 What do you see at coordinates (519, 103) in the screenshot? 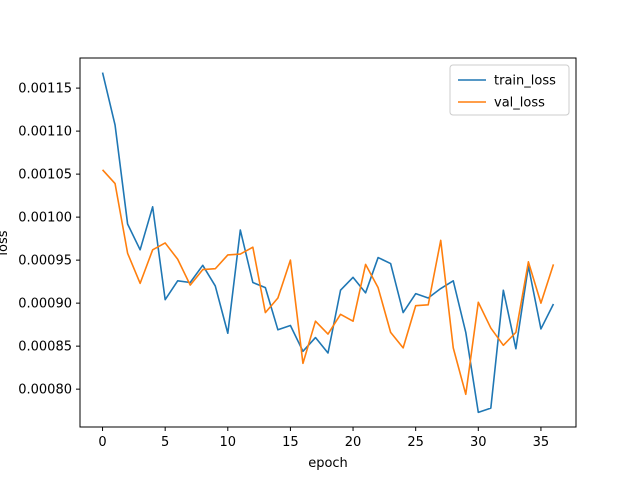
I see `val_loss-legend-label: val_loss` at bounding box center [519, 103].